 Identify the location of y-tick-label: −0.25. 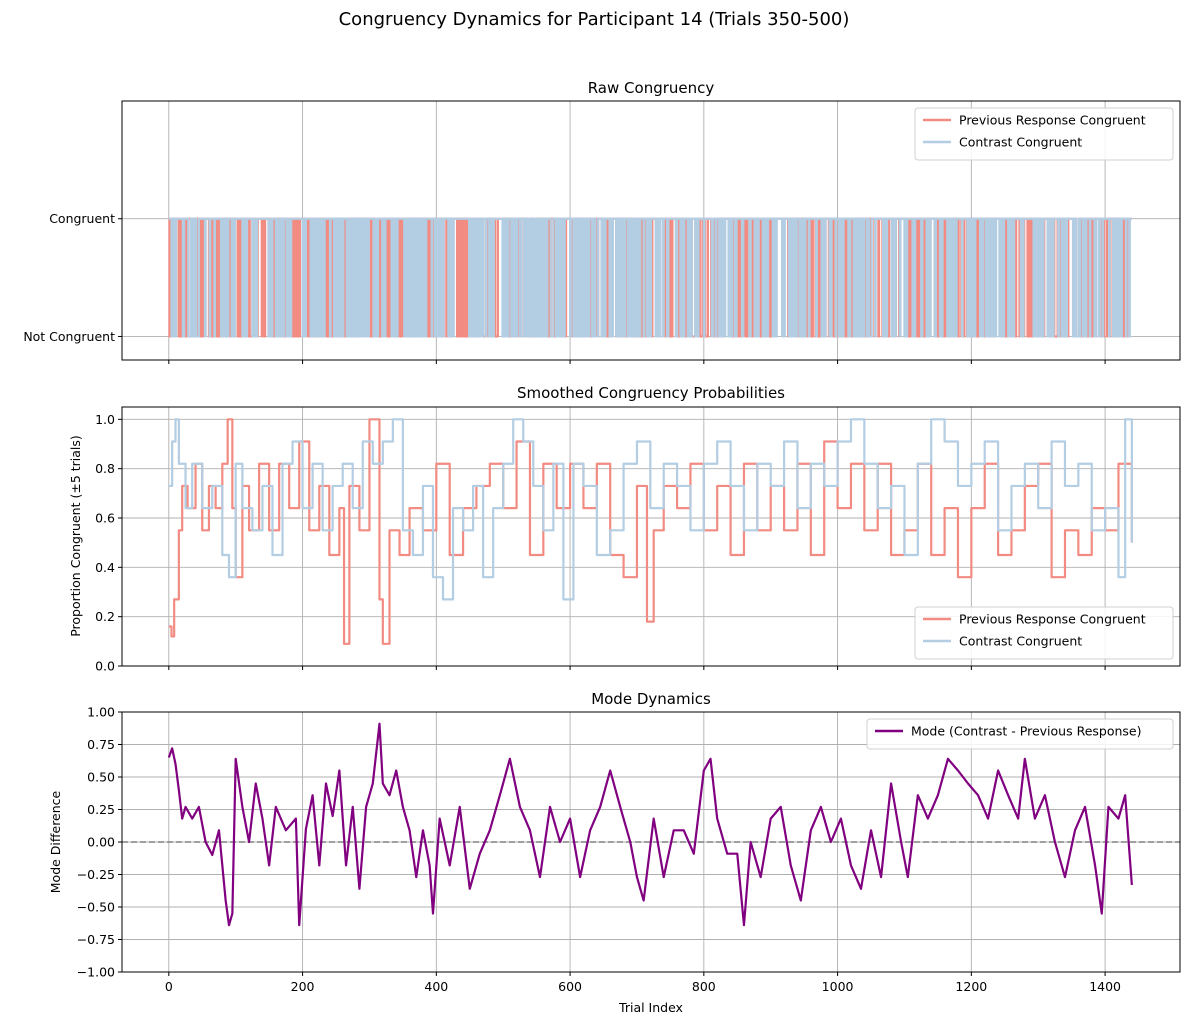
(96, 874).